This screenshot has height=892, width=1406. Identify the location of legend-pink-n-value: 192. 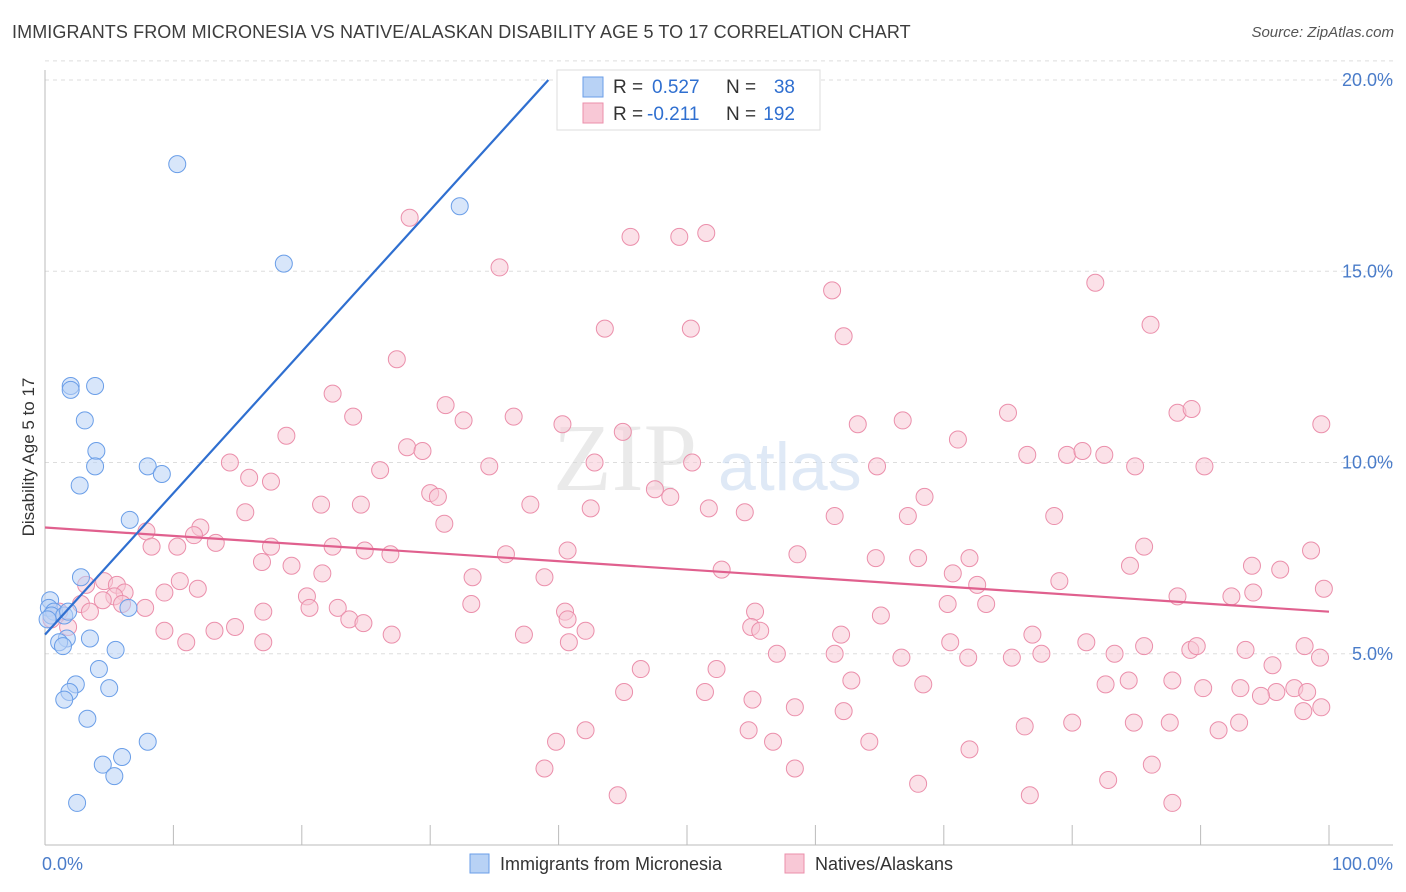
(779, 114).